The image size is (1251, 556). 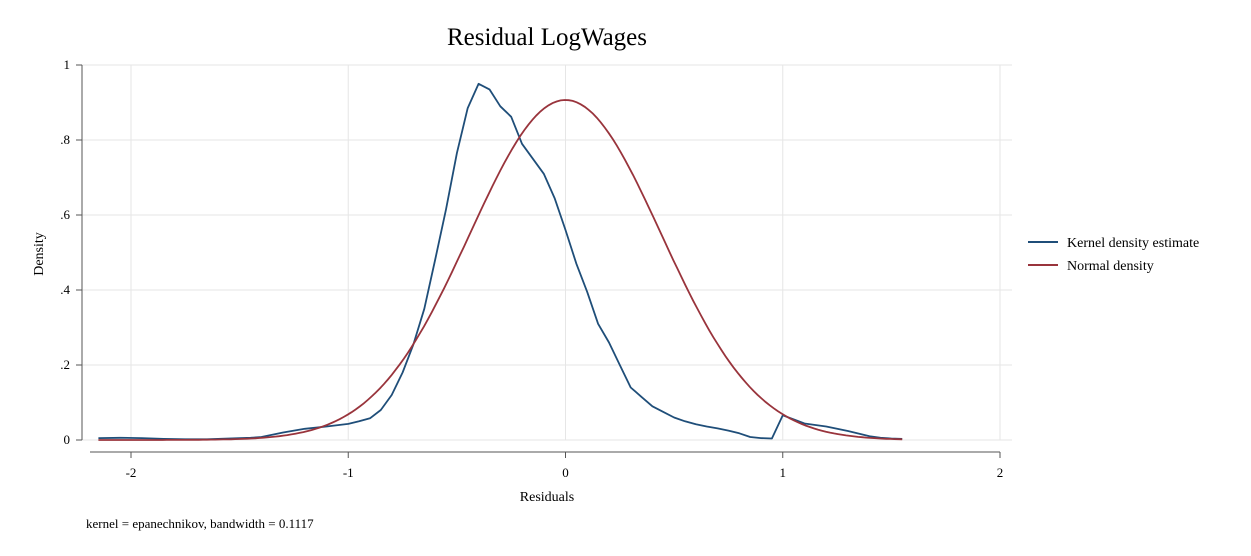 What do you see at coordinates (67, 439) in the screenshot?
I see `y-tick-label: 0` at bounding box center [67, 439].